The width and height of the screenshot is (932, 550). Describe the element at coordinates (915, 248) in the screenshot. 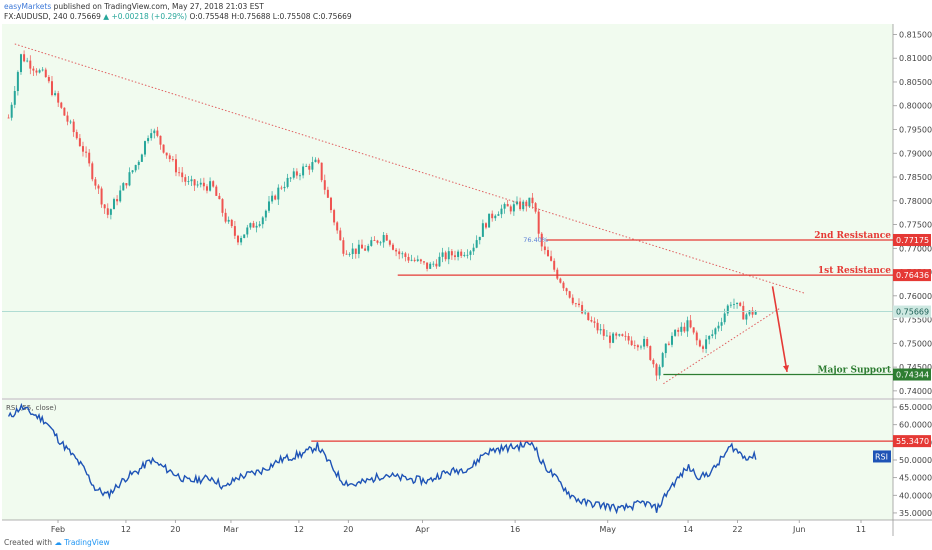

I see `price-tick-label: 0.77000` at that location.